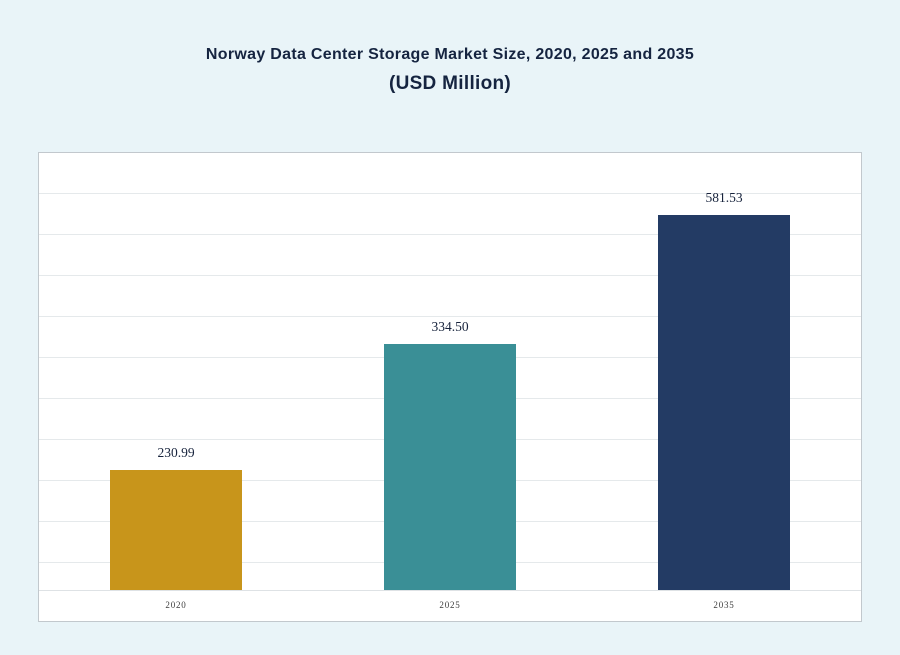 This screenshot has height=655, width=900. Describe the element at coordinates (176, 530) in the screenshot. I see `bar-2020` at that location.